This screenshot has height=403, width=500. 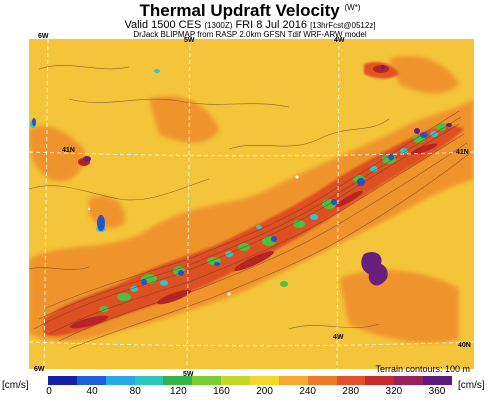 I want to click on label-mid-4w: 4W, so click(x=338, y=337).